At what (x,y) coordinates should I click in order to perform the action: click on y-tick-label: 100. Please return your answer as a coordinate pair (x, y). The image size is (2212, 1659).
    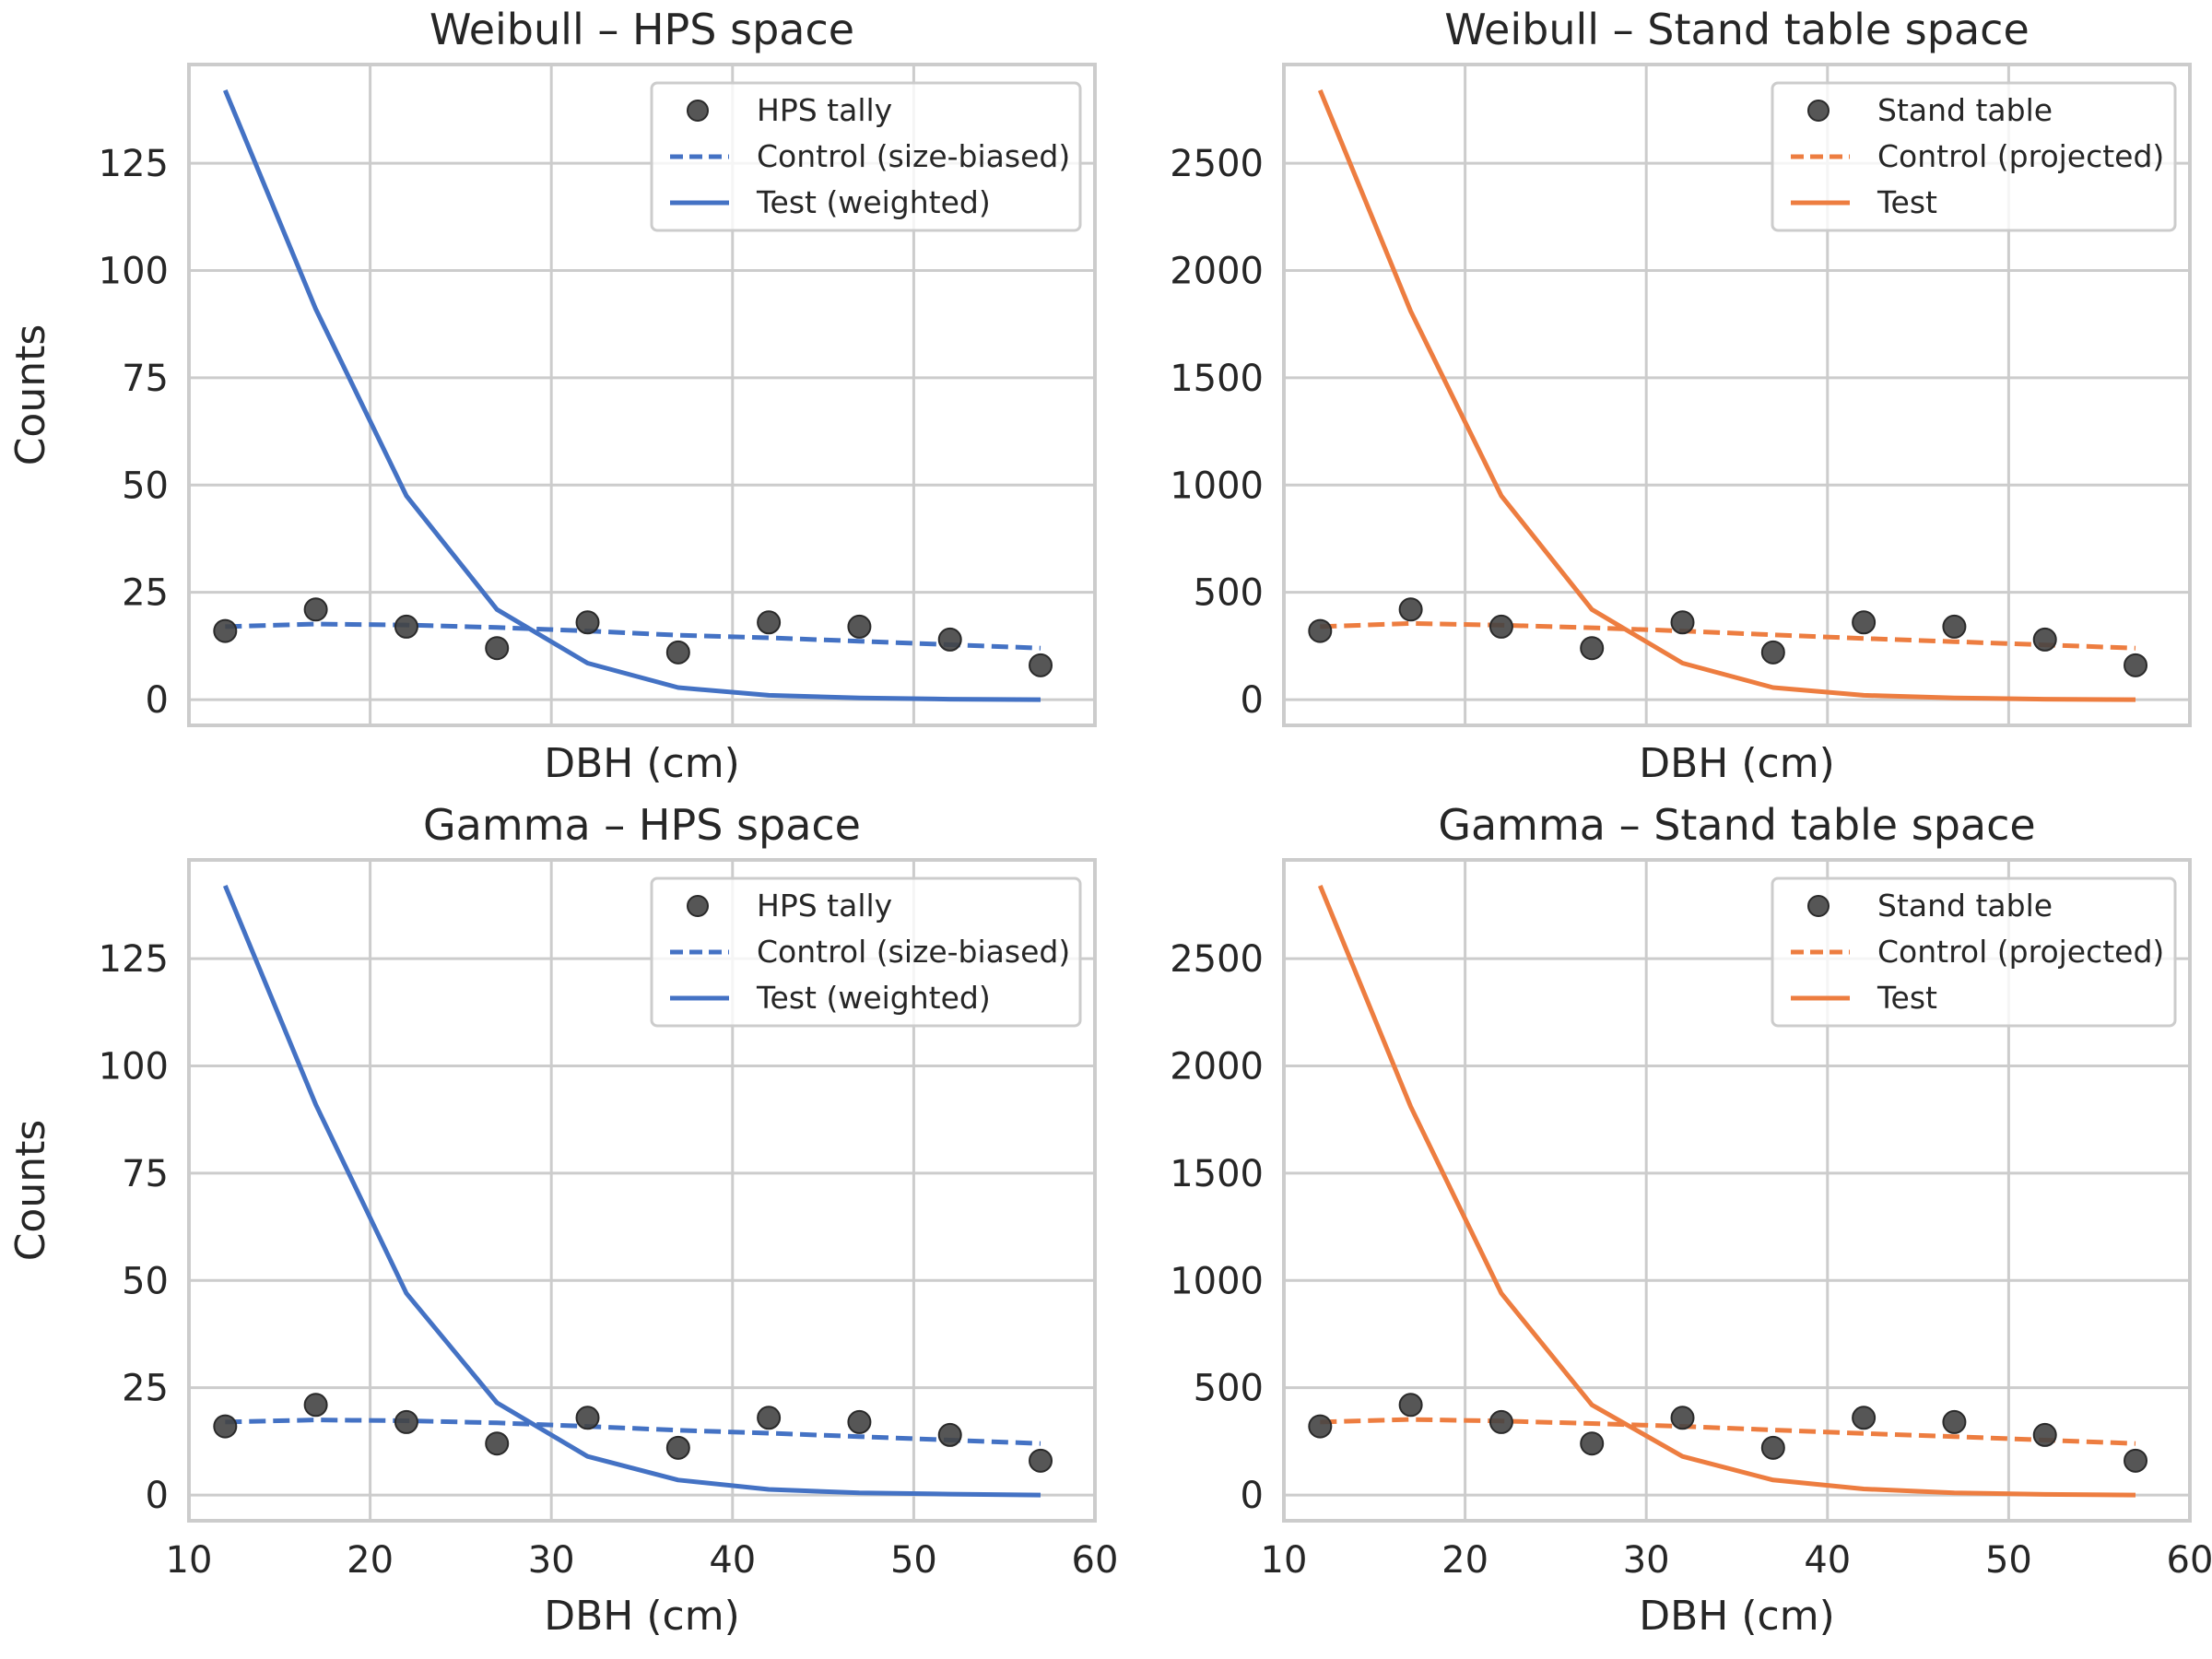
    Looking at the image, I should click on (134, 271).